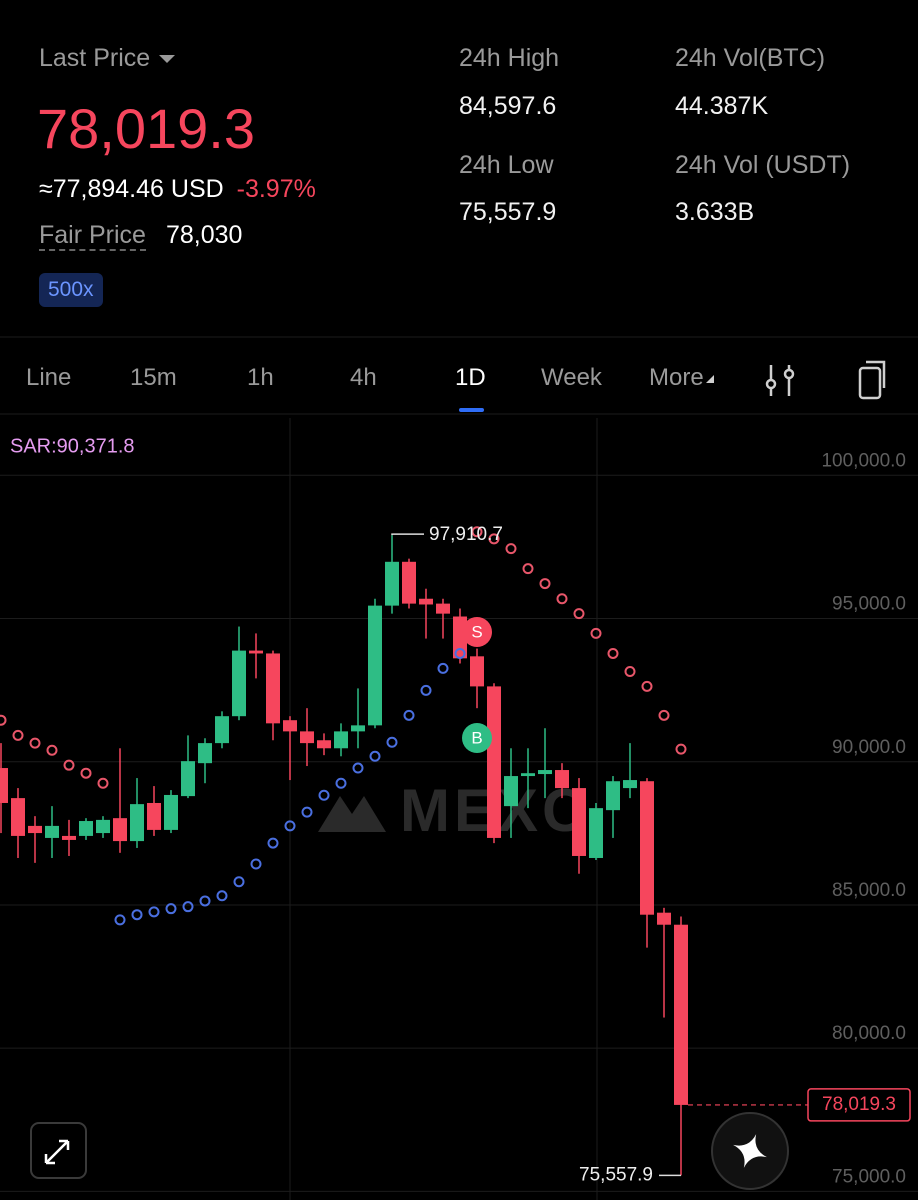 The width and height of the screenshot is (918, 1200). Describe the element at coordinates (780, 380) in the screenshot. I see `indicator-settings-icon` at that location.